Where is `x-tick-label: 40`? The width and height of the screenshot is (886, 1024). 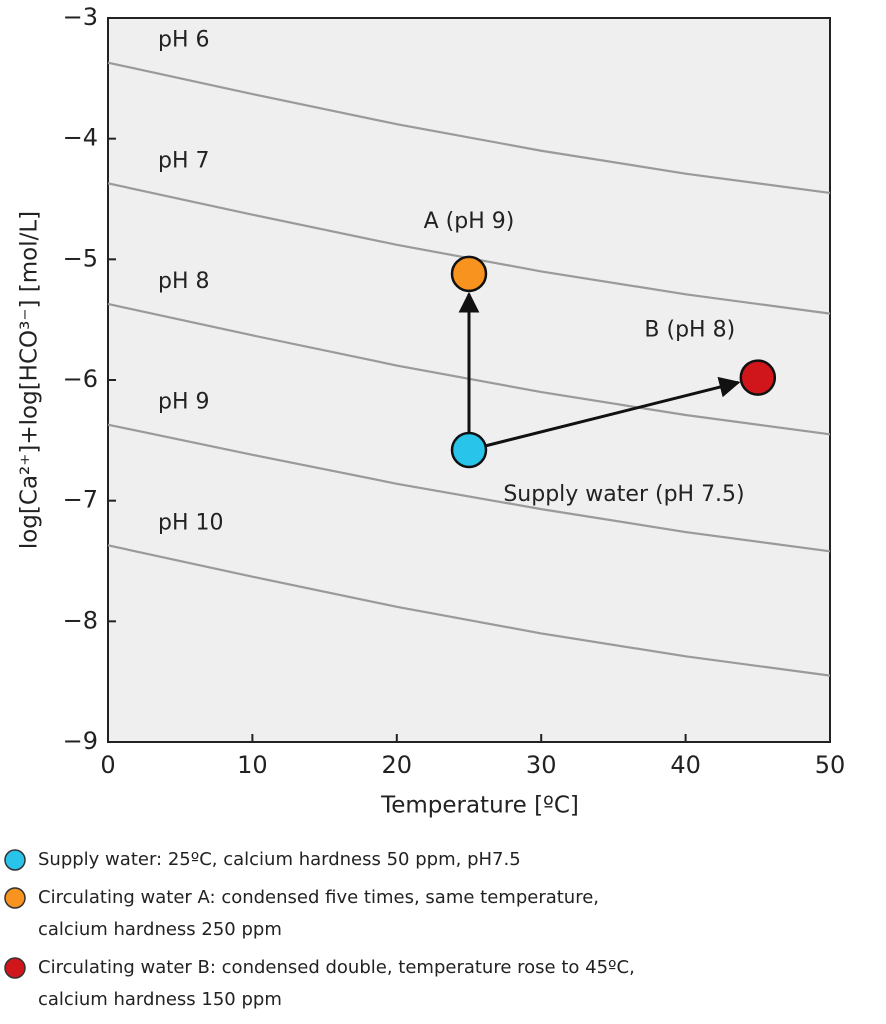 x-tick-label: 40 is located at coordinates (685, 765).